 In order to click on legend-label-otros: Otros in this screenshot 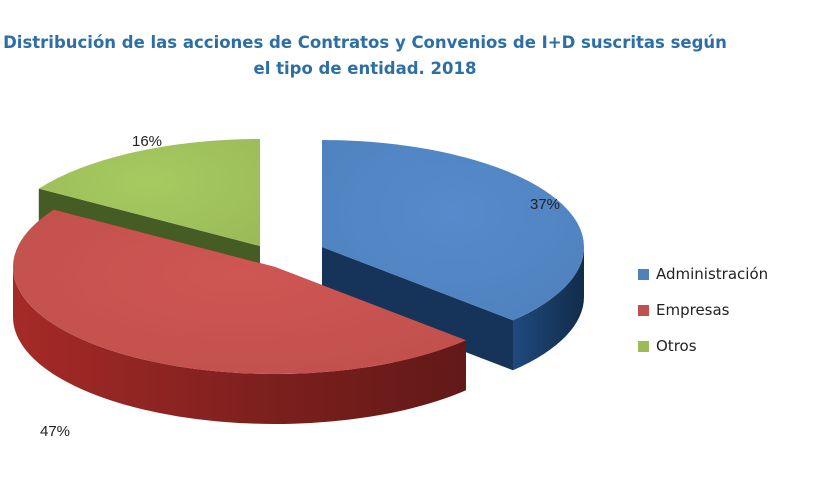, I will do `click(676, 346)`.